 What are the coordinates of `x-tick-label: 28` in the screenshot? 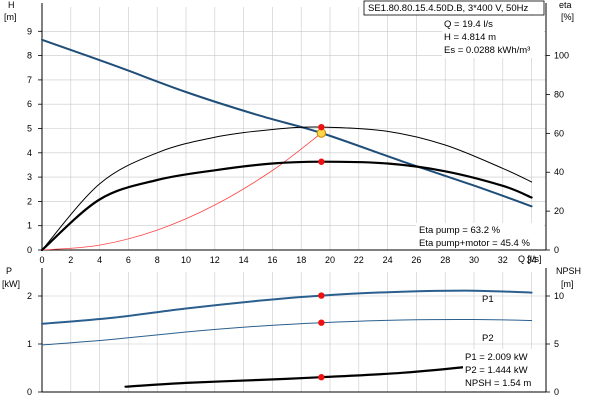 It's located at (445, 260).